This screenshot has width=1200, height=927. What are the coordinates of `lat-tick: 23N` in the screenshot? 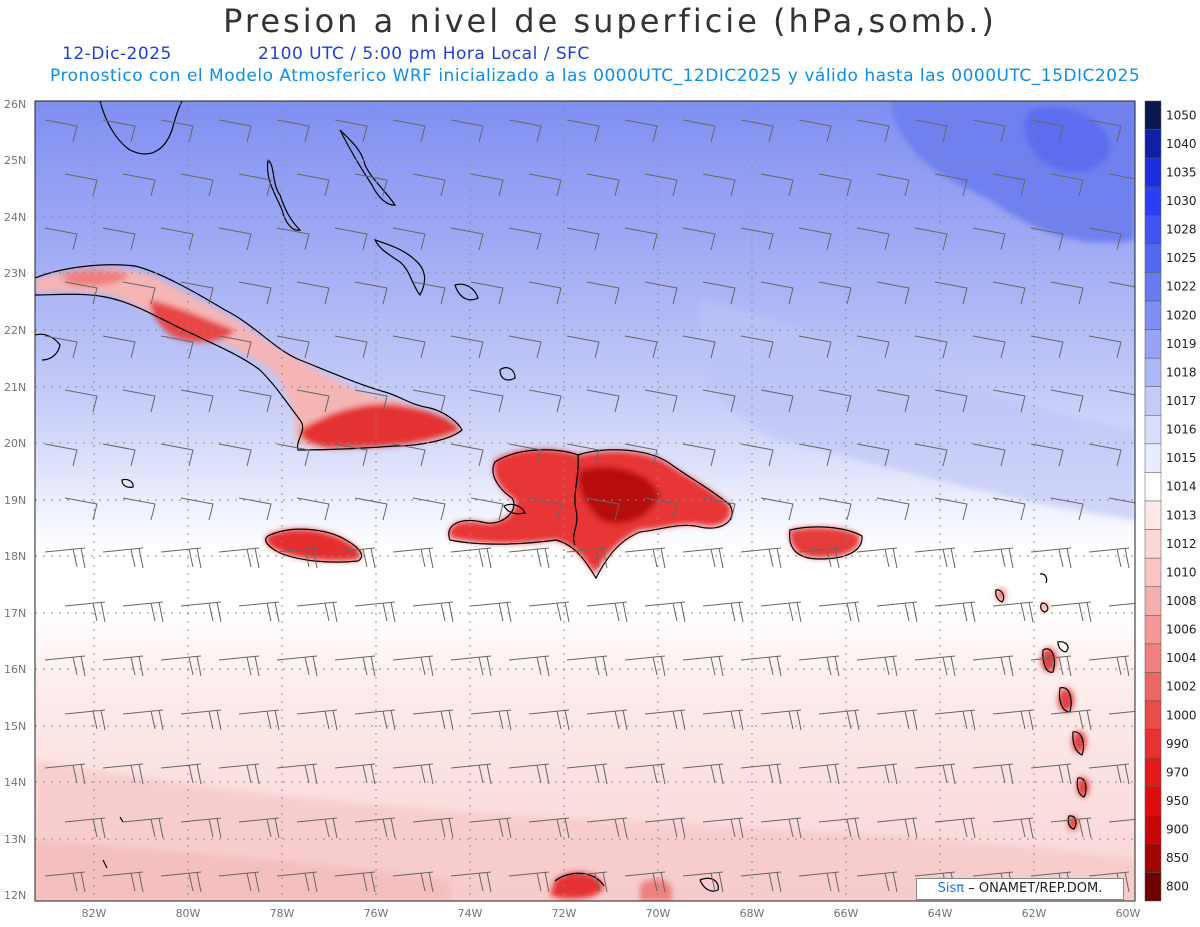 It's located at (15, 273).